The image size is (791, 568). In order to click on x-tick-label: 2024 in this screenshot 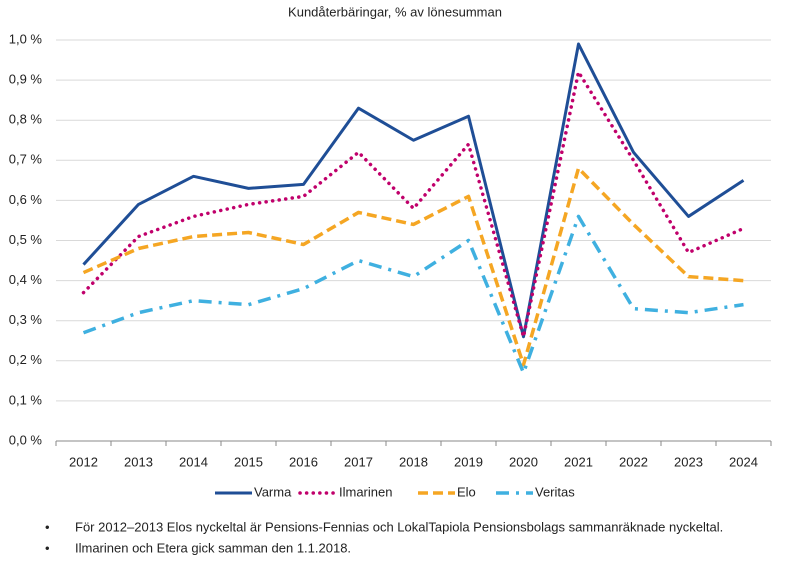, I will do `click(743, 461)`.